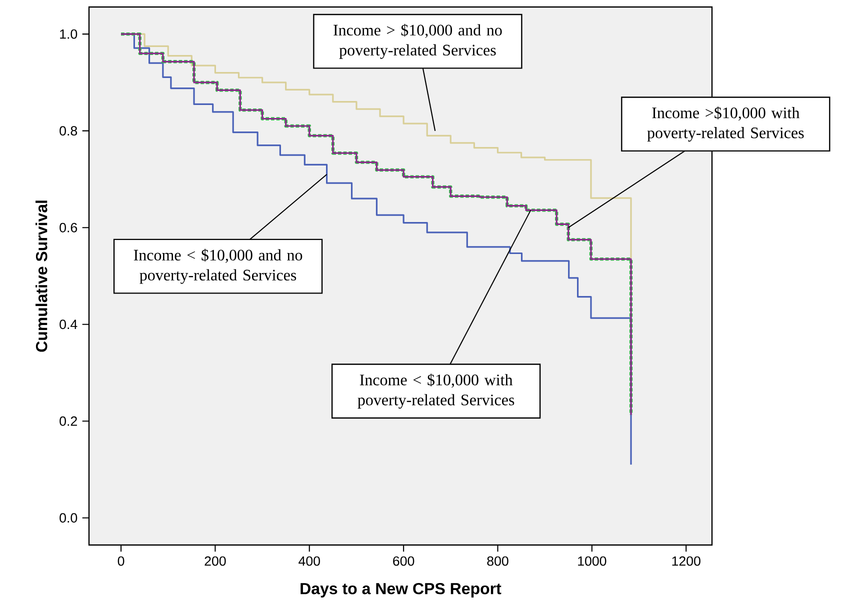 This screenshot has height=616, width=858. I want to click on x-tick-label: 1200, so click(686, 561).